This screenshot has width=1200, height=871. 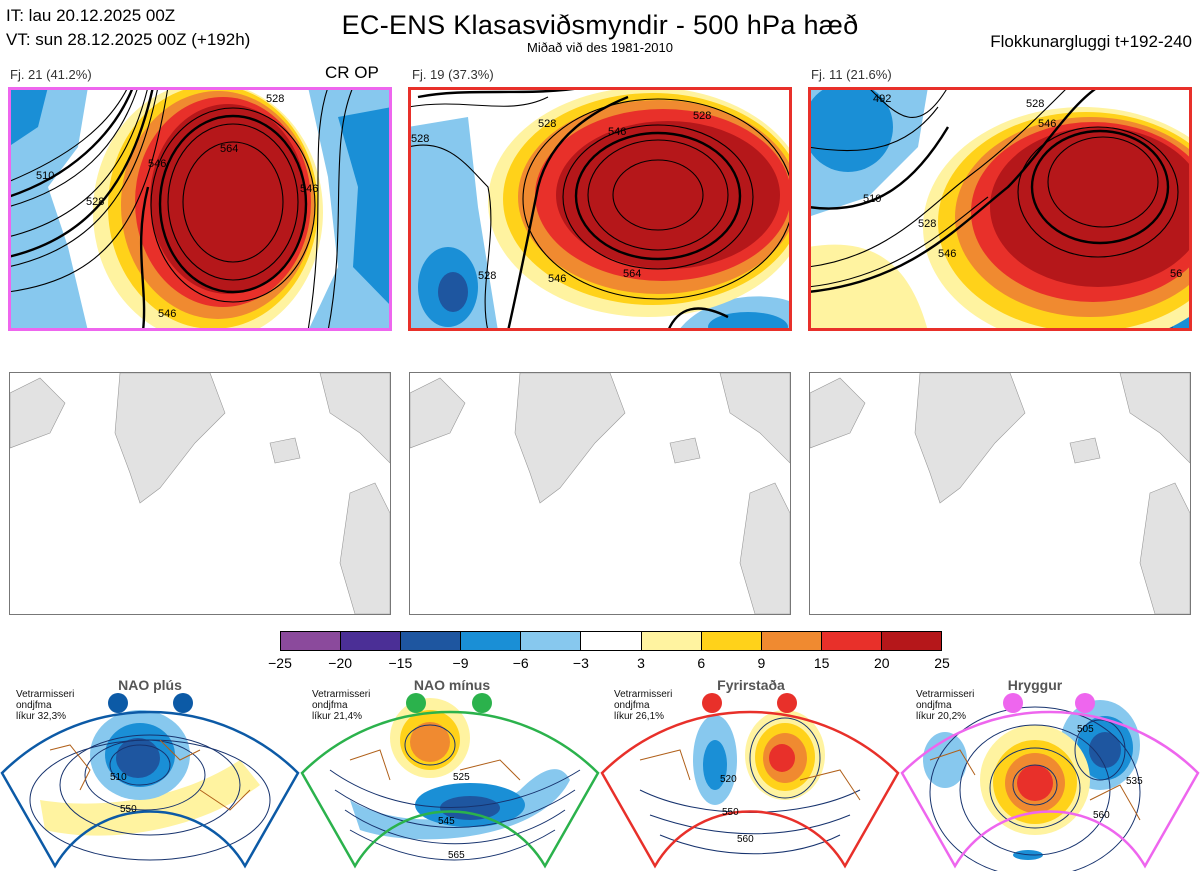 What do you see at coordinates (945, 705) in the screenshot?
I see `regime-4-note: Vetrarmisseri ondjfma líkur 20,2%` at bounding box center [945, 705].